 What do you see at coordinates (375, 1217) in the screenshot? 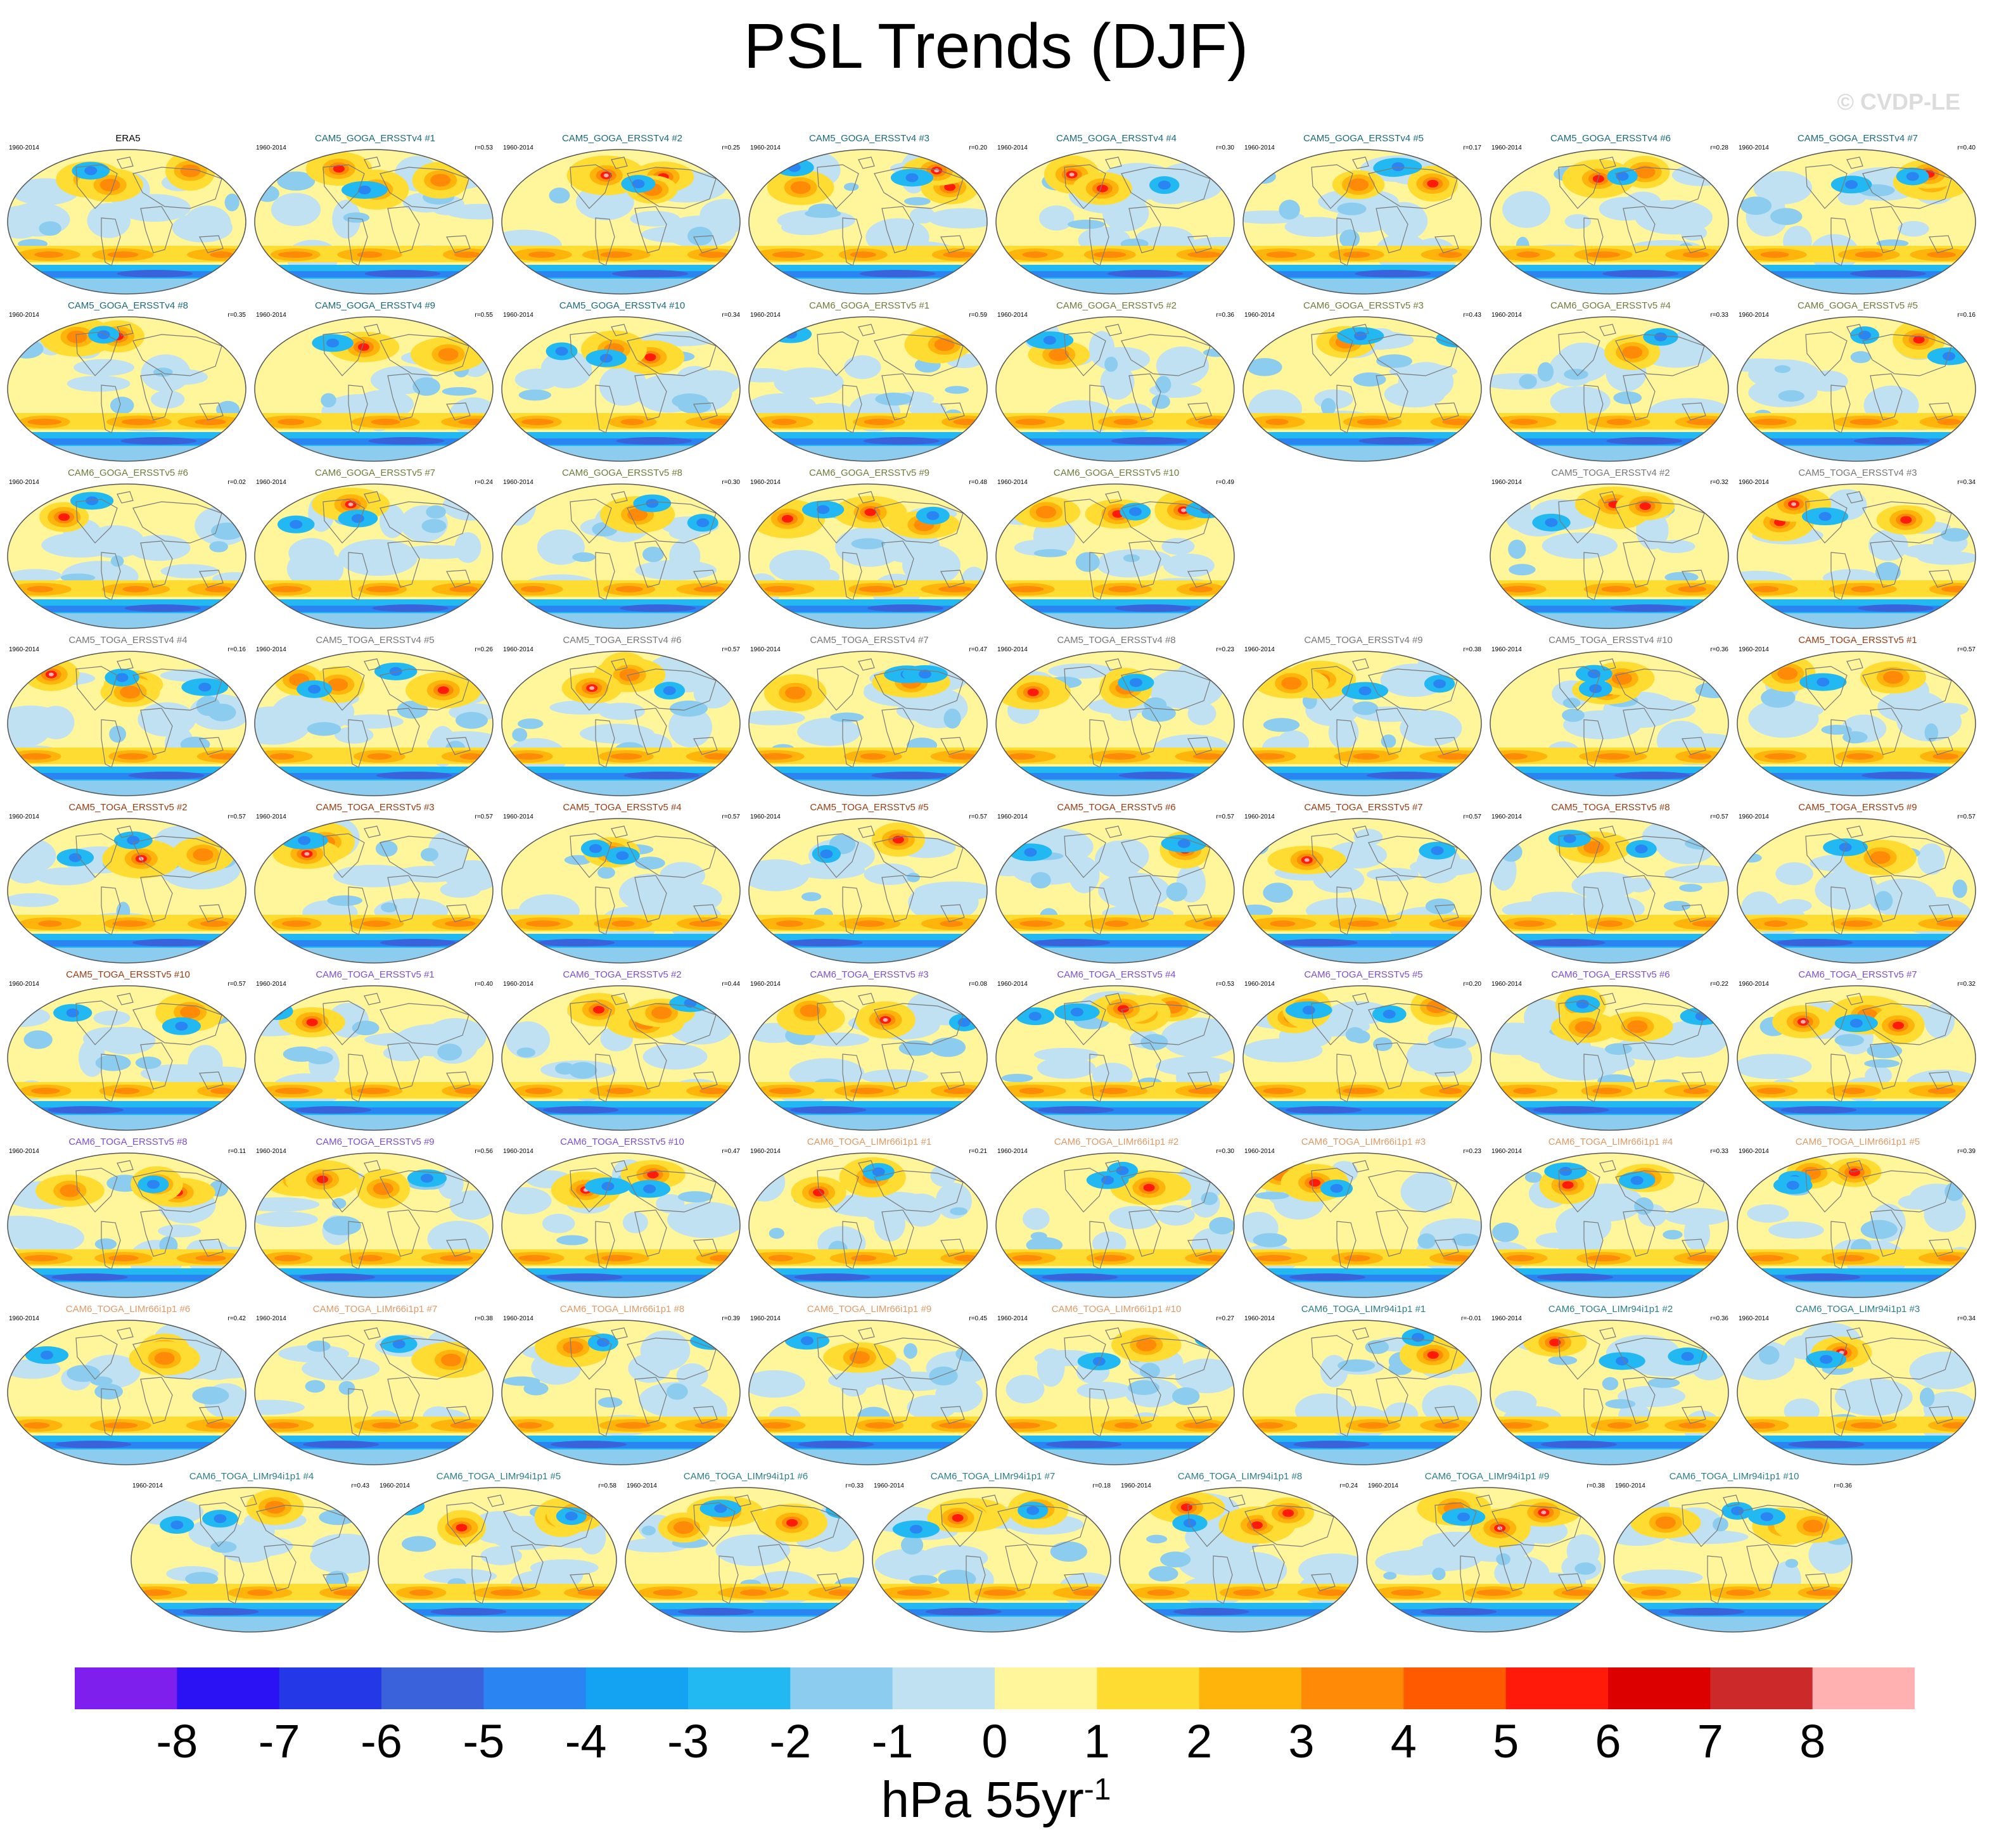
I see `map-panel: CAM6_TOGA_ERSSTv5 #9 1960-2014 r=0.56` at bounding box center [375, 1217].